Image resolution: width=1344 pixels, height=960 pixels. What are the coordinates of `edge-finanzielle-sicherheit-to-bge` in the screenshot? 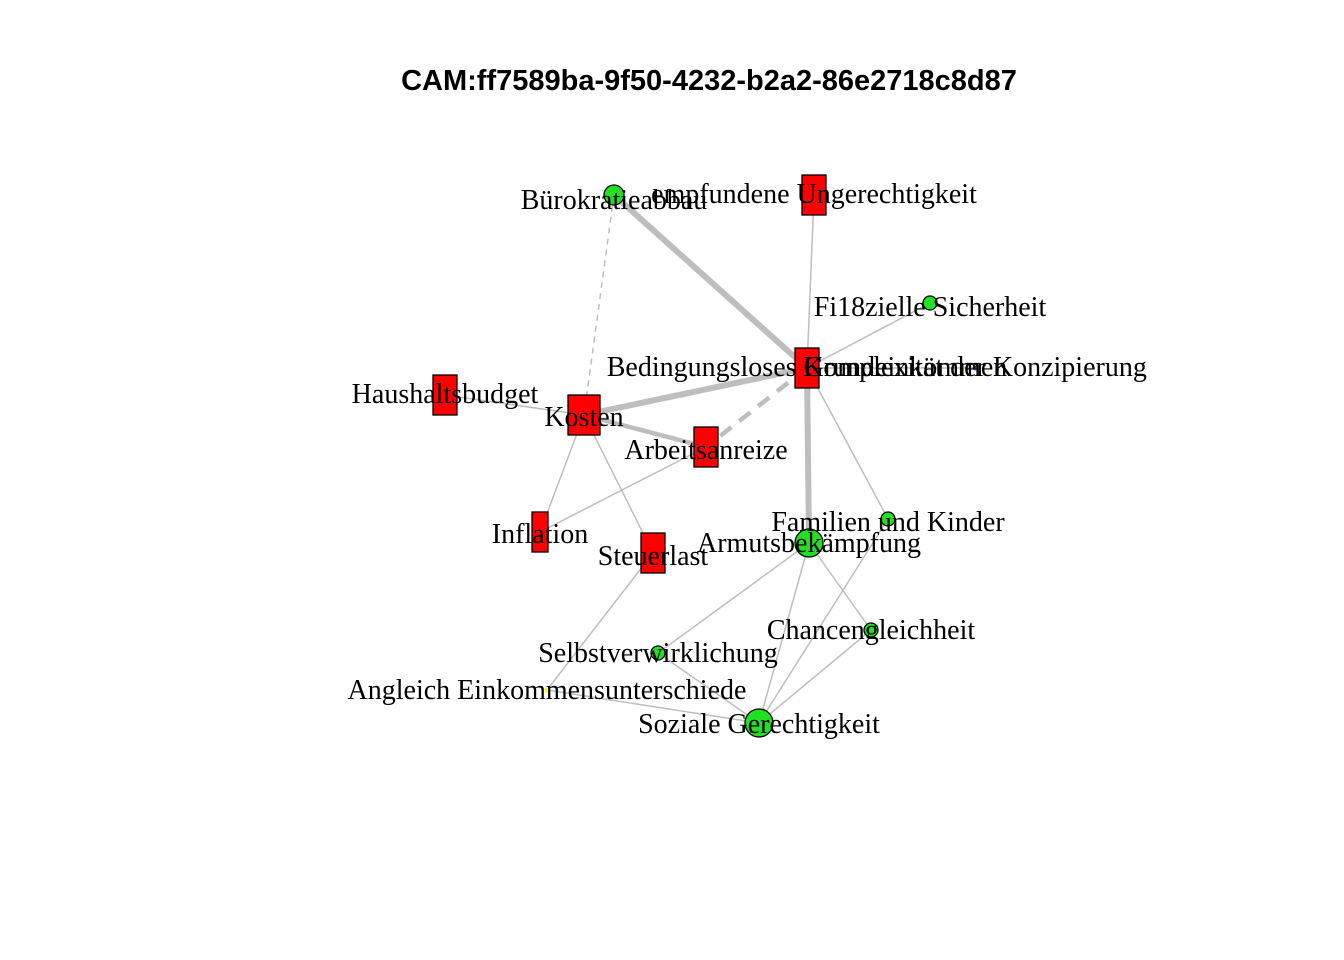 It's located at (868, 335).